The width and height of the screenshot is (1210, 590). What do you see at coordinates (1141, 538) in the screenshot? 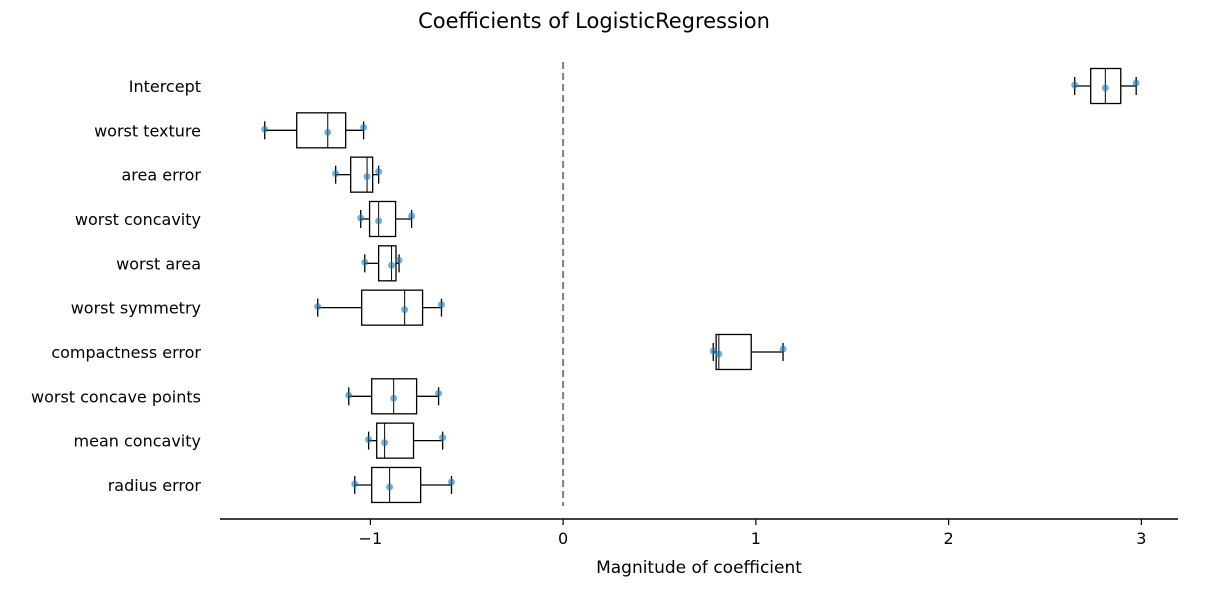
I see `x-tick-label: 3` at bounding box center [1141, 538].